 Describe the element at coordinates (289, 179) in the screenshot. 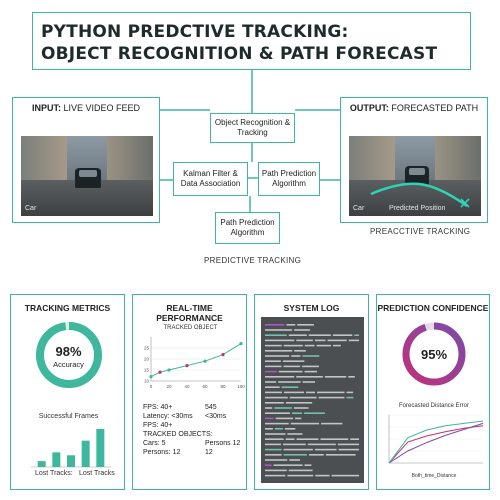

I see `node-path-prediction-right: Path Prediction Algorithm` at that location.